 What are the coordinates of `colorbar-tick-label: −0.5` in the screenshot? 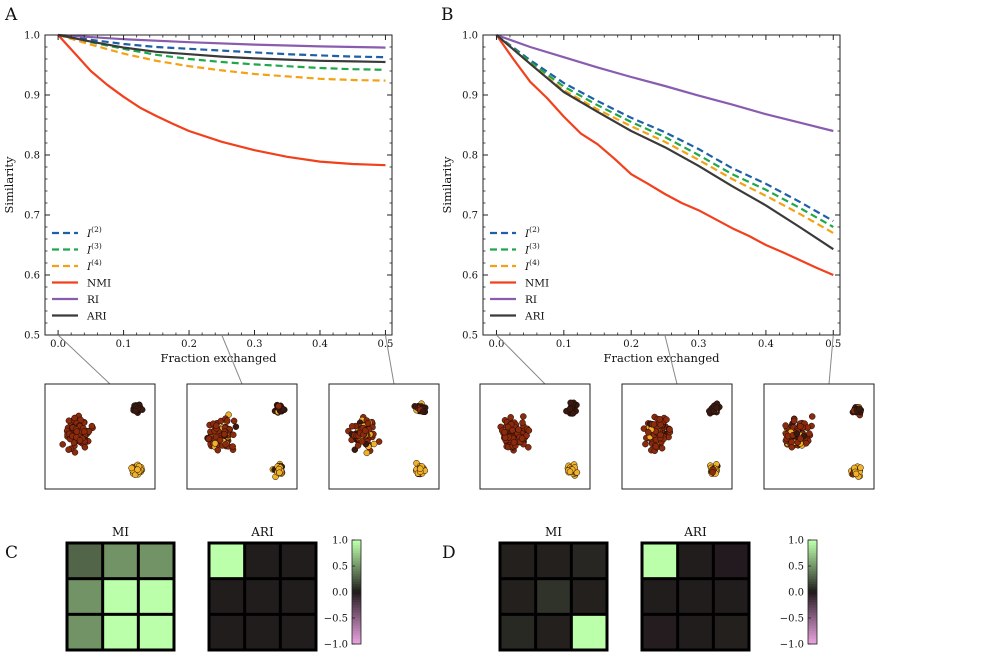 It's located at (336, 619).